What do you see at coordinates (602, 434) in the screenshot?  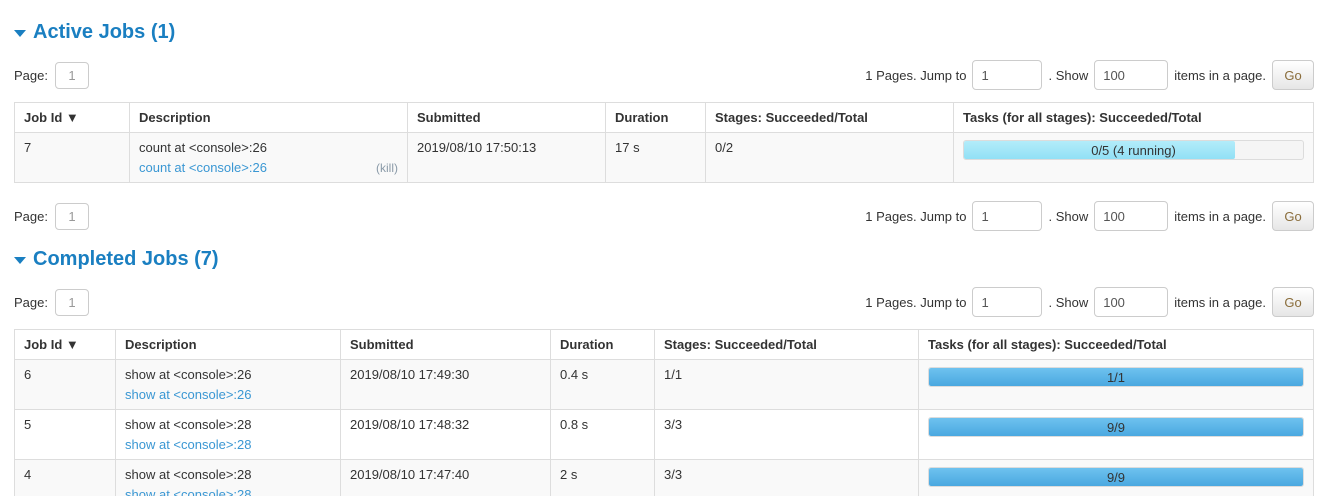 I see `cell-duration: 0.8 s` at bounding box center [602, 434].